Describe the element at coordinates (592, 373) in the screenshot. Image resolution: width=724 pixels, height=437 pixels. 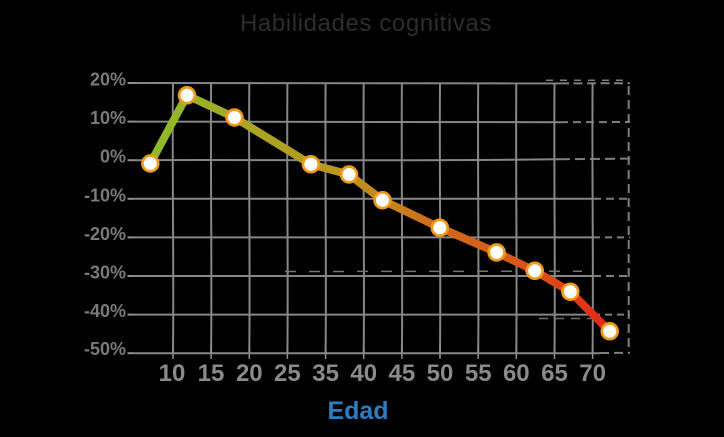
I see `svg-text: 70` at that location.